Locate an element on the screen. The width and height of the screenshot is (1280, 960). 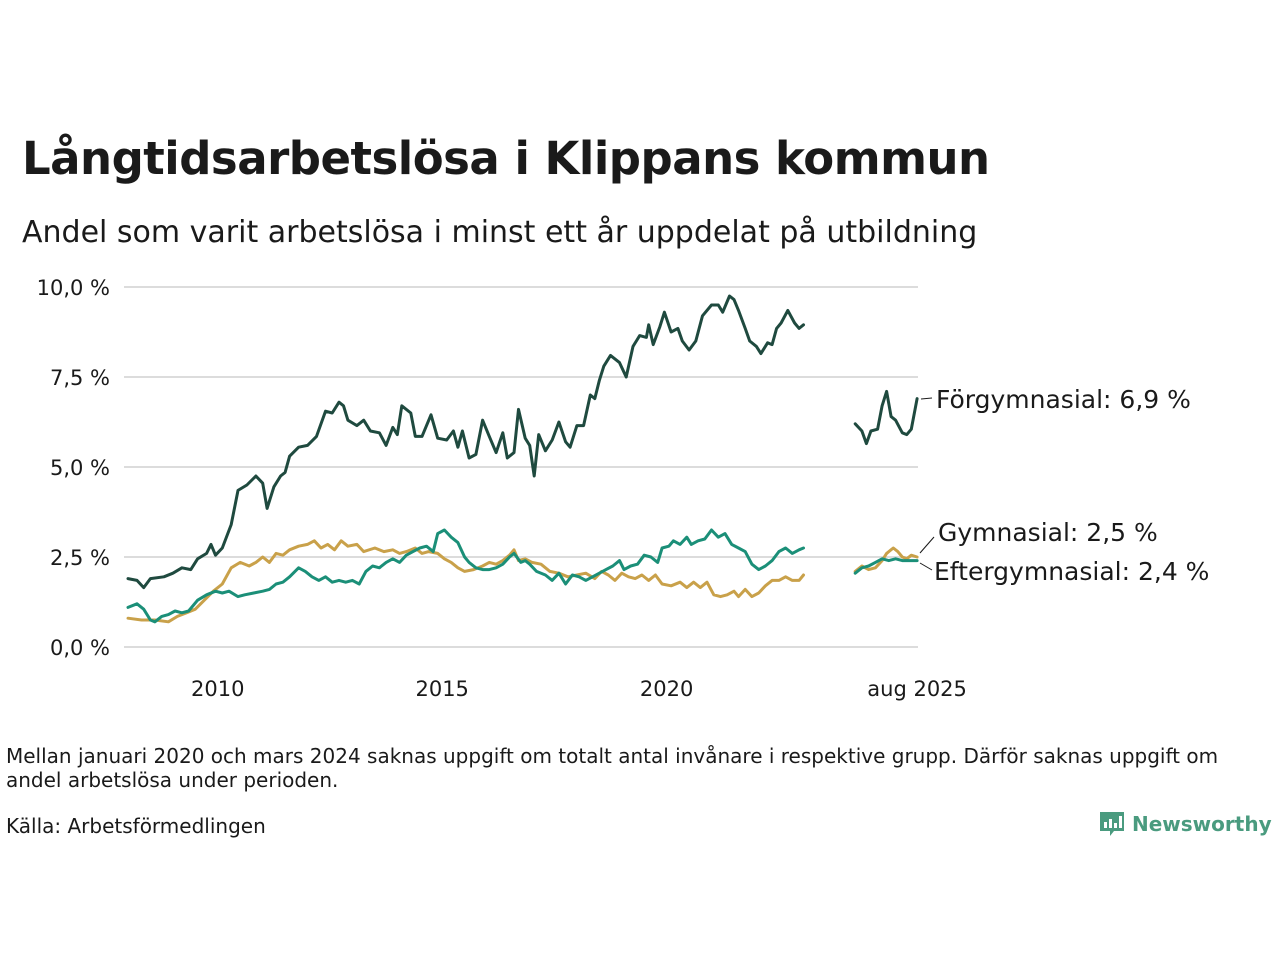
y-tick-label: 10,0 % is located at coordinates (73, 288).